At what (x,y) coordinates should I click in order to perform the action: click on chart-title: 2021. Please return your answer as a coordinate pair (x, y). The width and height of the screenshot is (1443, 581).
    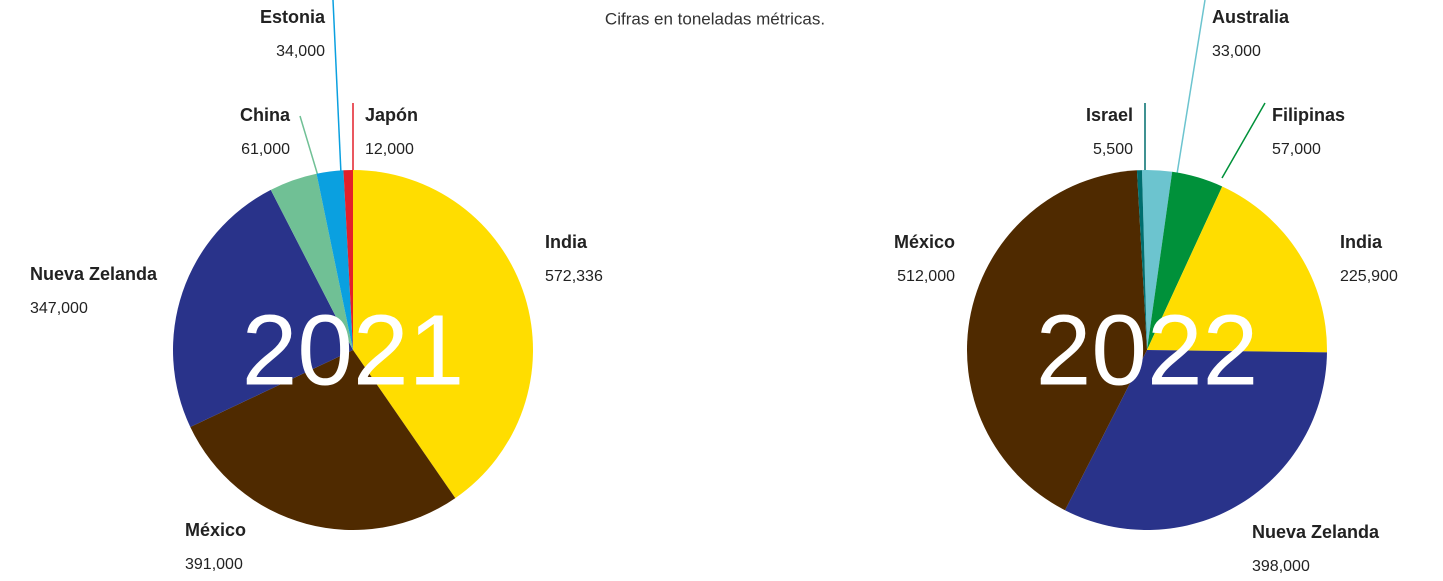
    Looking at the image, I should click on (353, 350).